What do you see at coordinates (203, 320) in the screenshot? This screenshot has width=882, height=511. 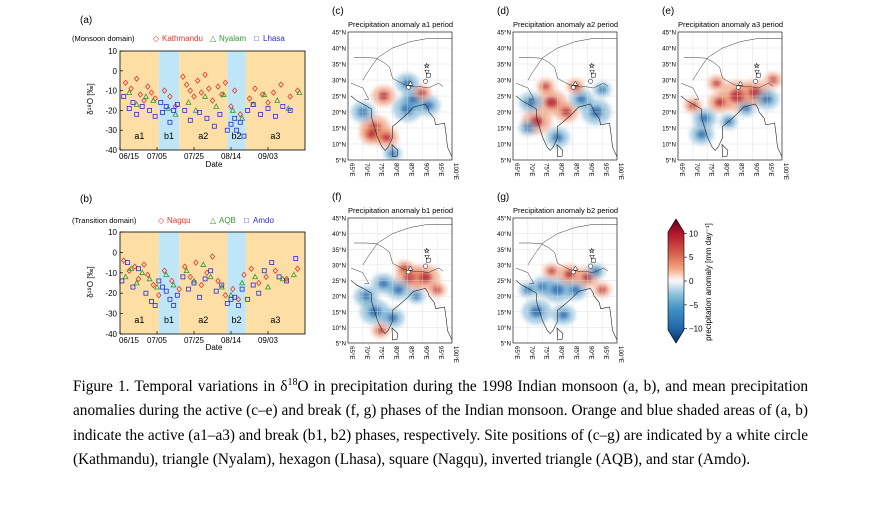 I see `period-label: a2` at bounding box center [203, 320].